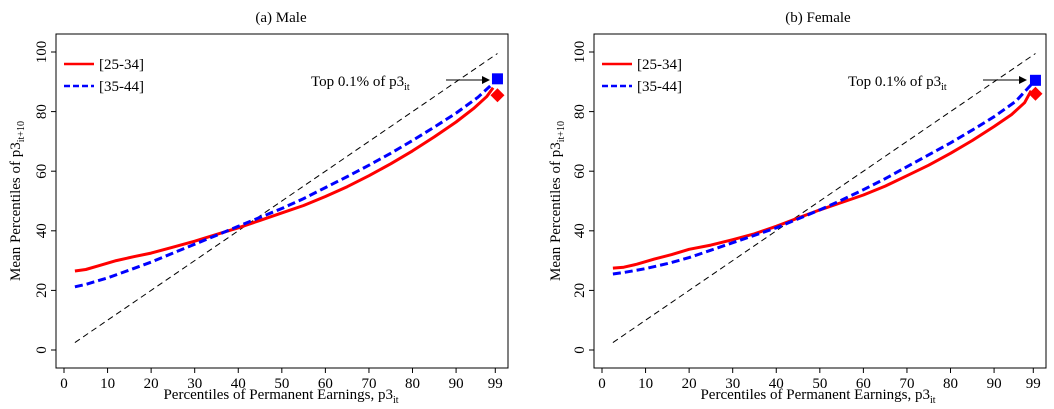 The height and width of the screenshot is (409, 1054). What do you see at coordinates (281, 18) in the screenshot?
I see `chart-title: (a) Male` at bounding box center [281, 18].